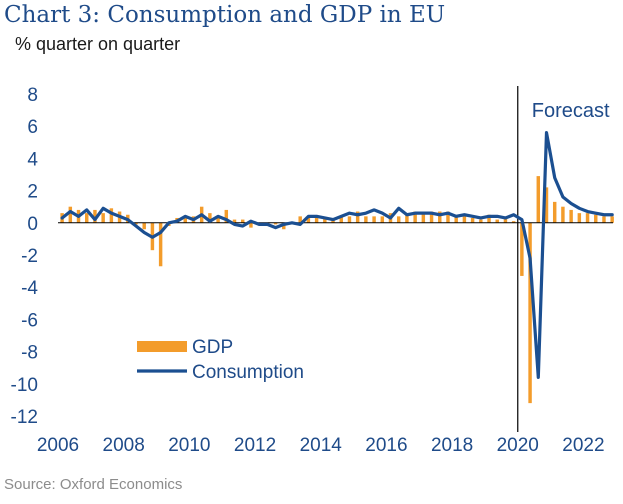 Image resolution: width=623 pixels, height=504 pixels. What do you see at coordinates (32, 224) in the screenshot?
I see `y-tick-label: 0` at bounding box center [32, 224].